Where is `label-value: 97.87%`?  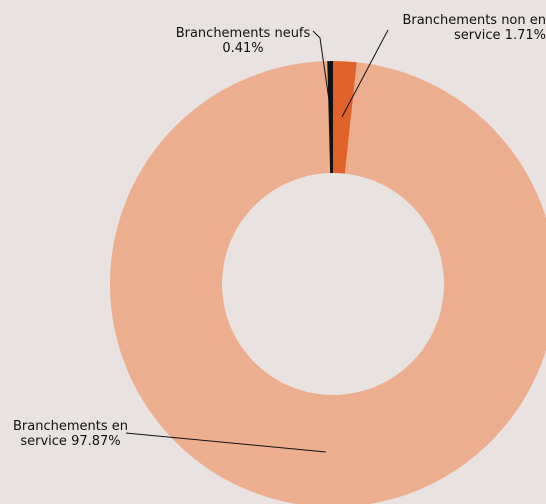 label-value: 97.87% is located at coordinates (96, 441).